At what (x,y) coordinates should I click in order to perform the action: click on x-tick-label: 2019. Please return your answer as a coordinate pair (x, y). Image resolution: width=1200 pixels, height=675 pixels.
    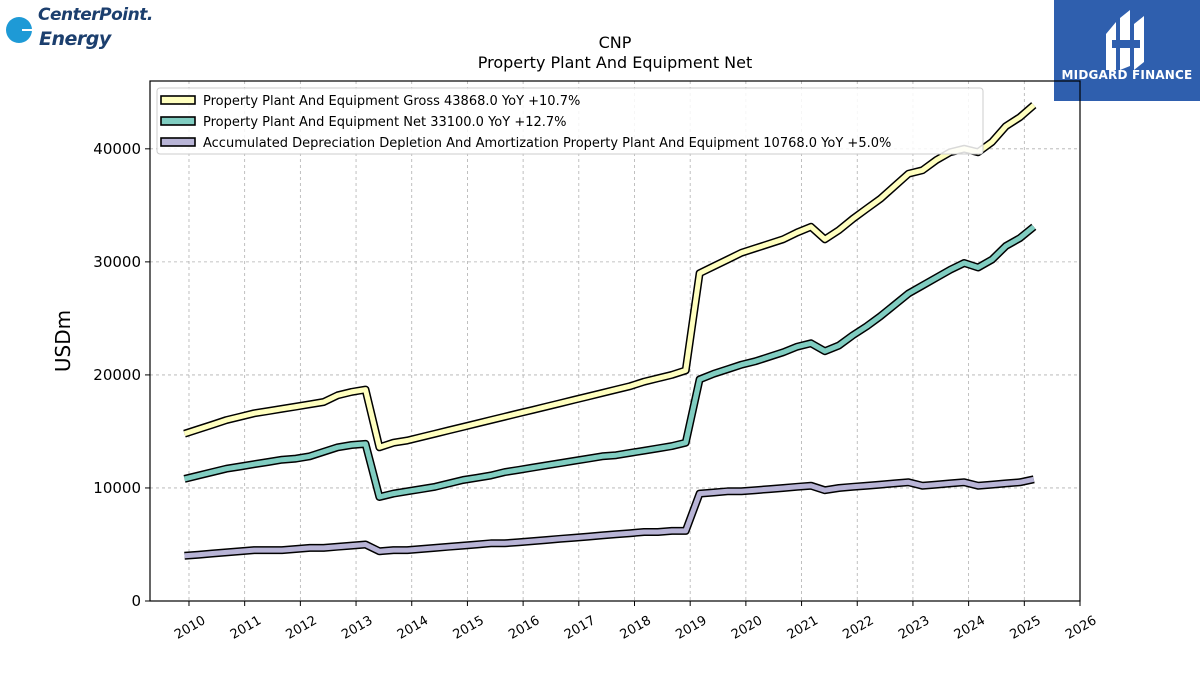
    Looking at the image, I should click on (691, 628).